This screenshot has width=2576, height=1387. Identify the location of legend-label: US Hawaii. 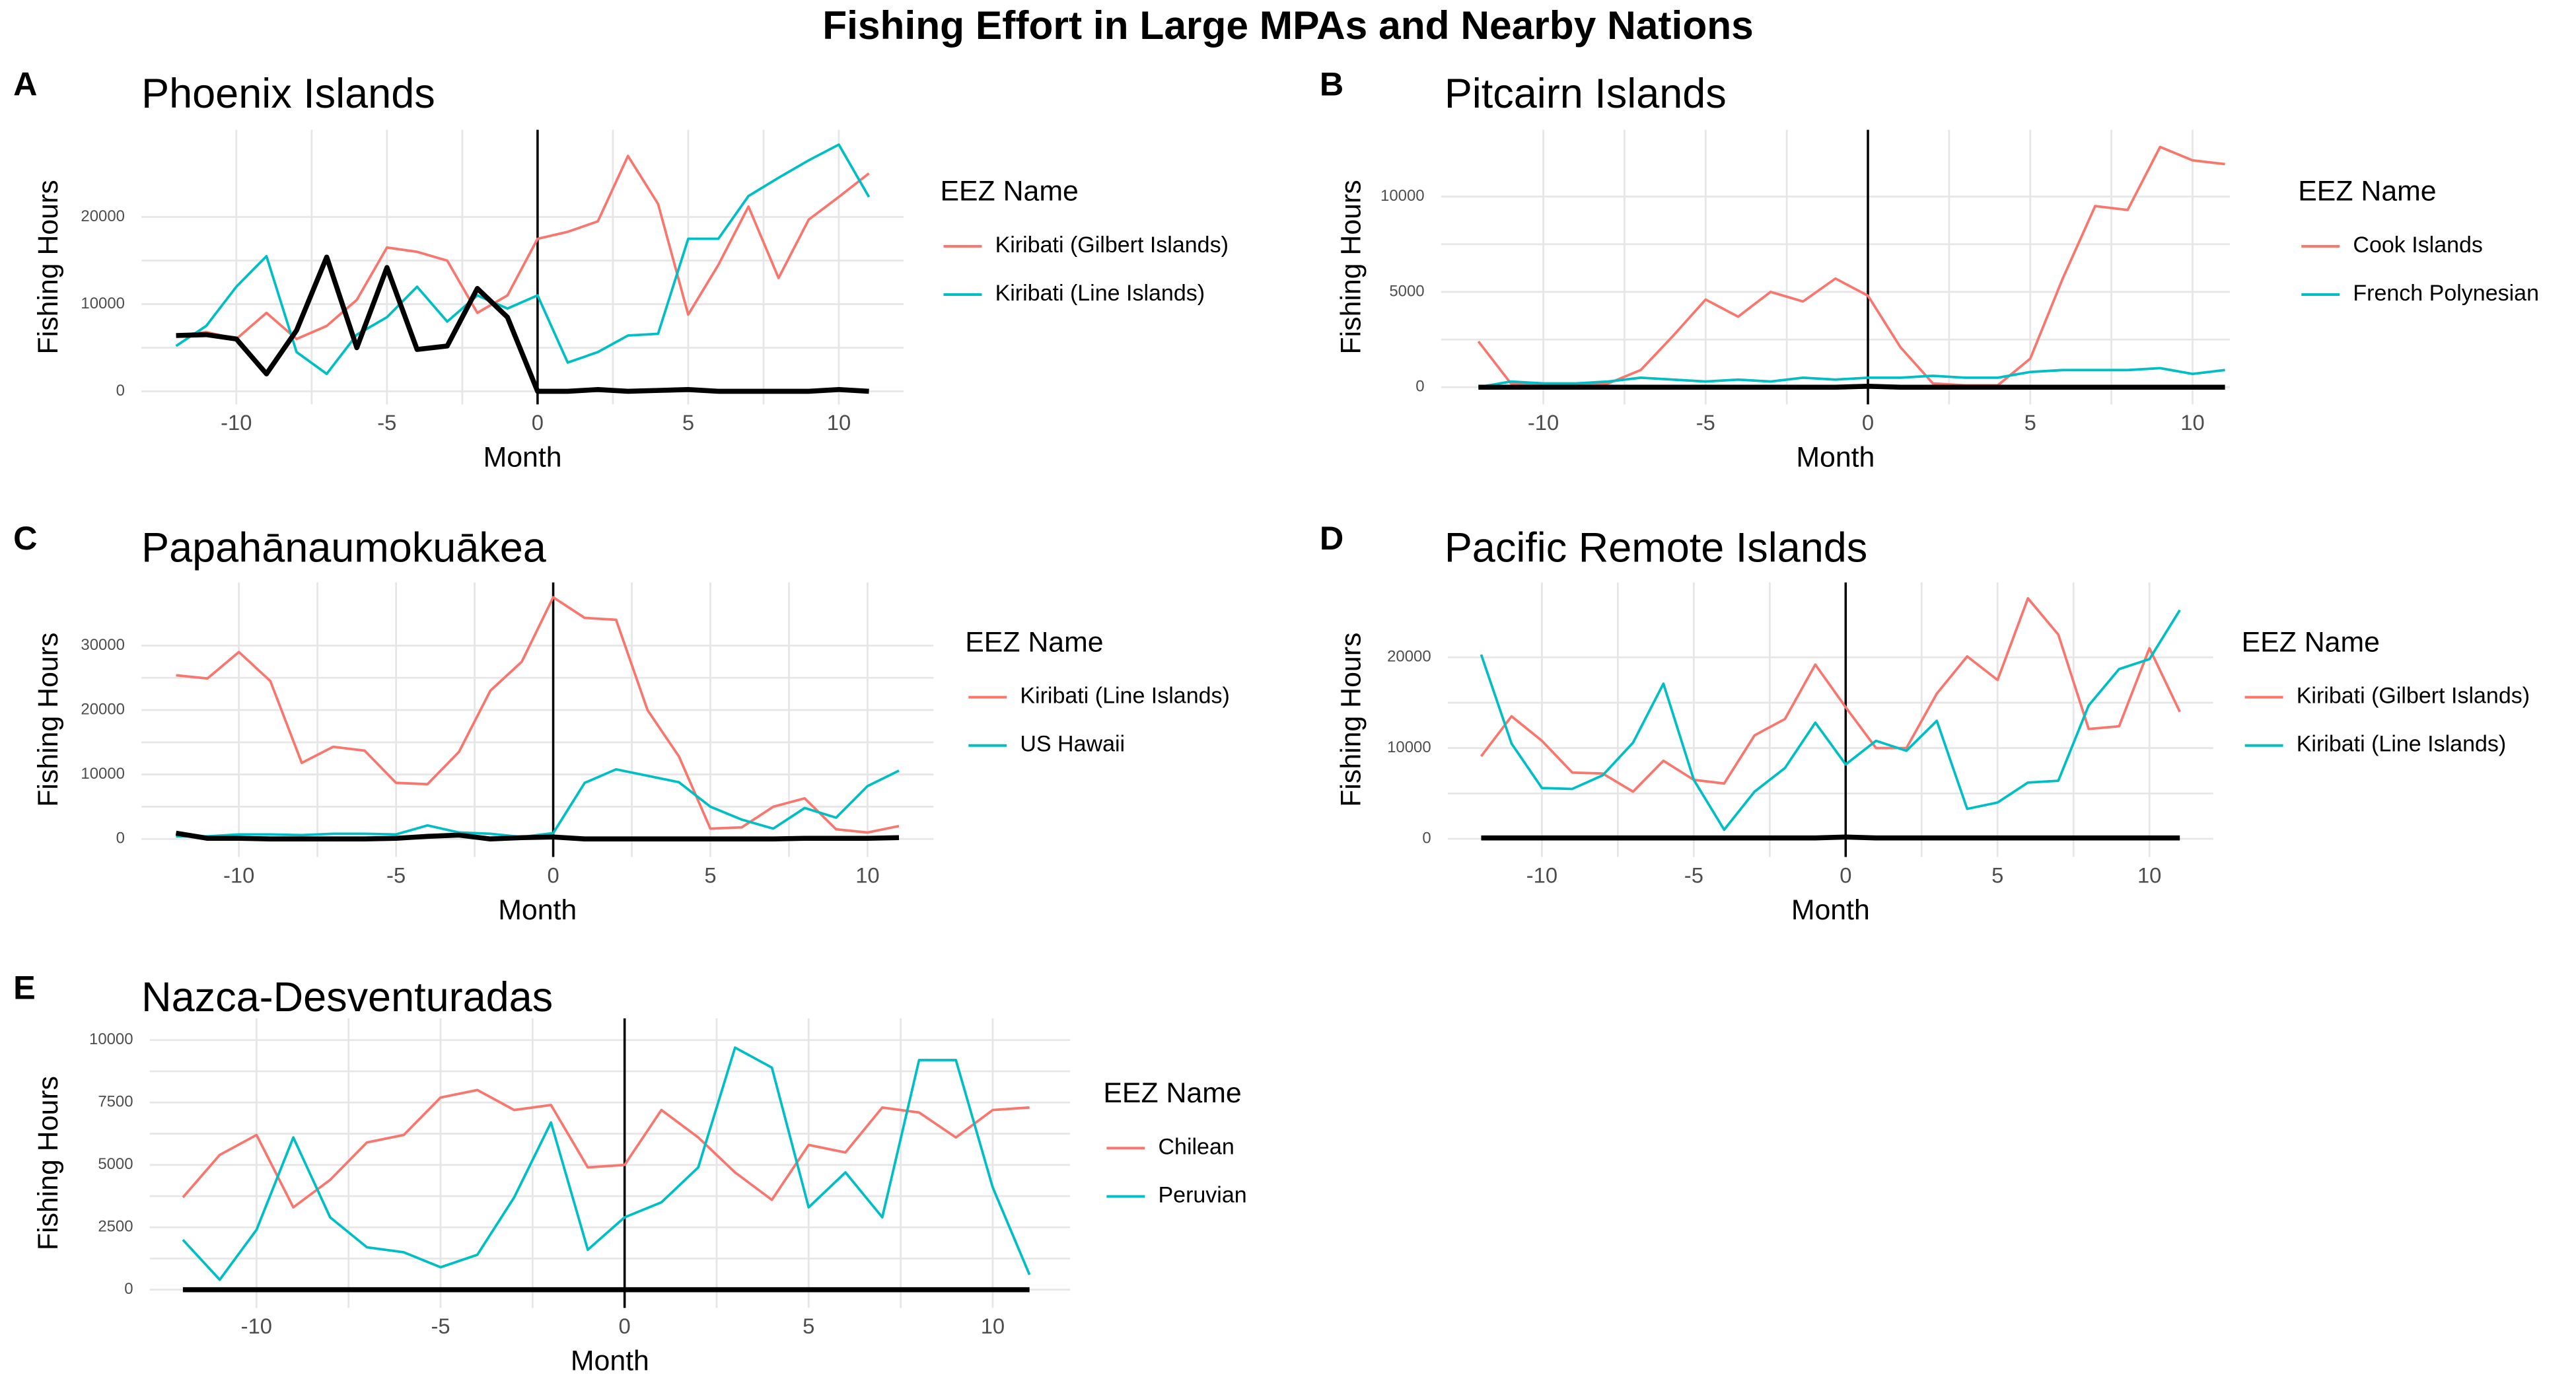
(1072, 744).